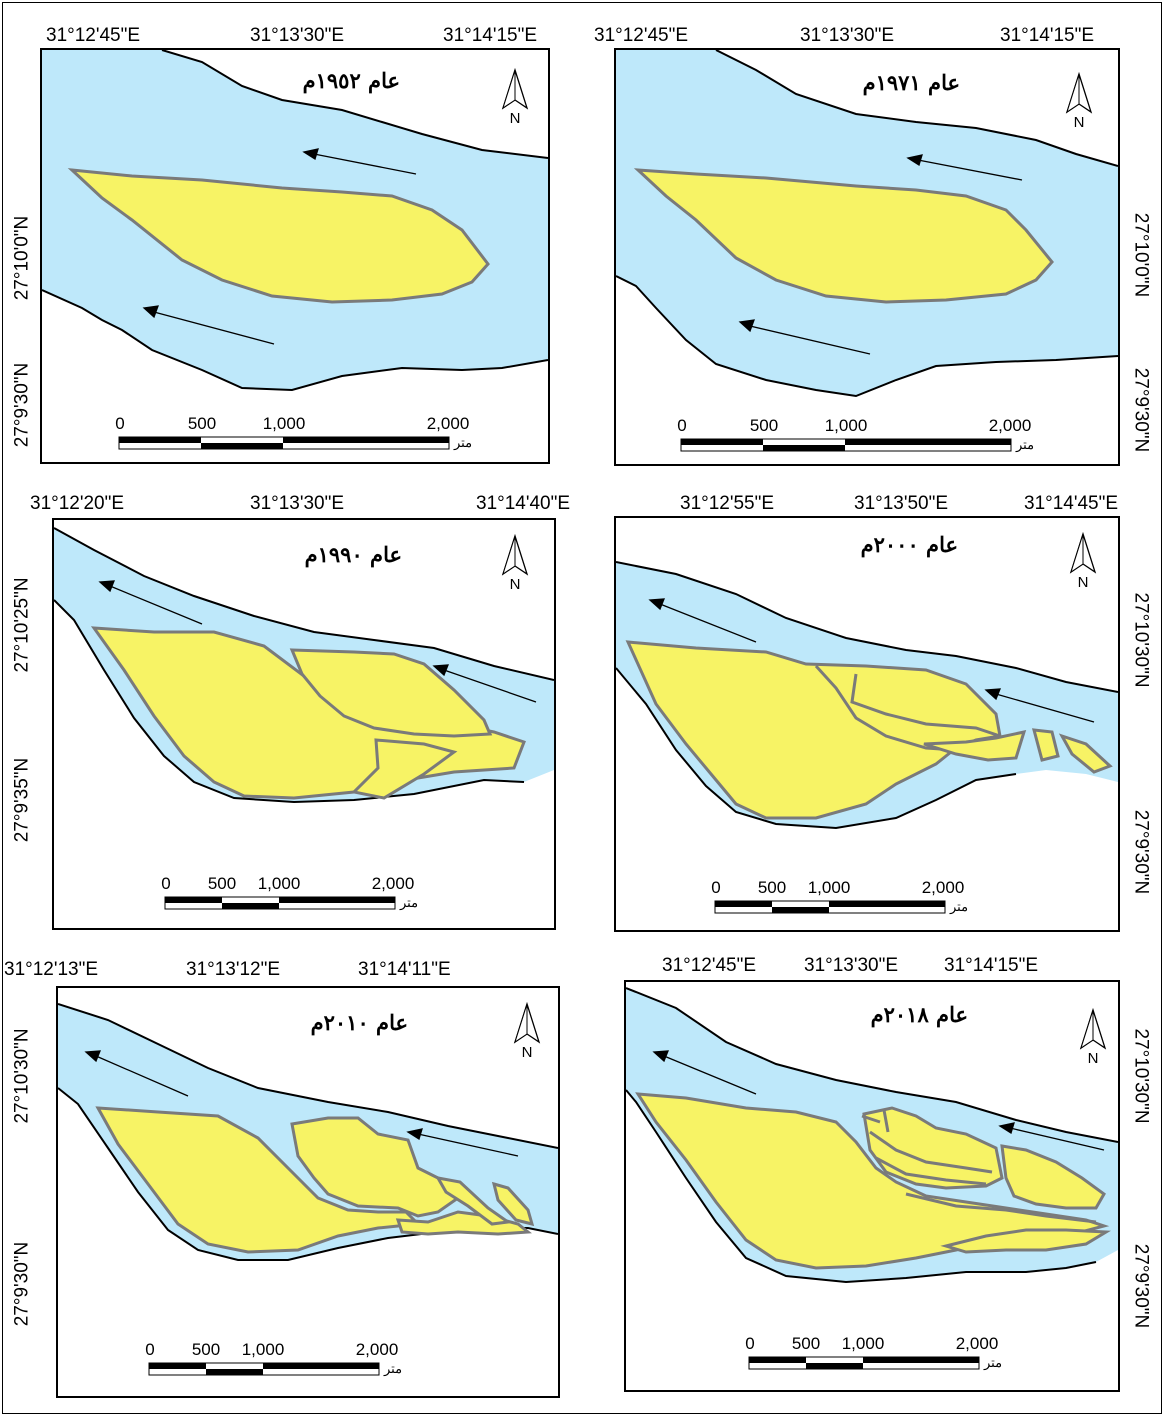  I want to click on map-frame: عام ٢٠١٨م N 0 500 1,000 2,000 متر, so click(872, 1186).